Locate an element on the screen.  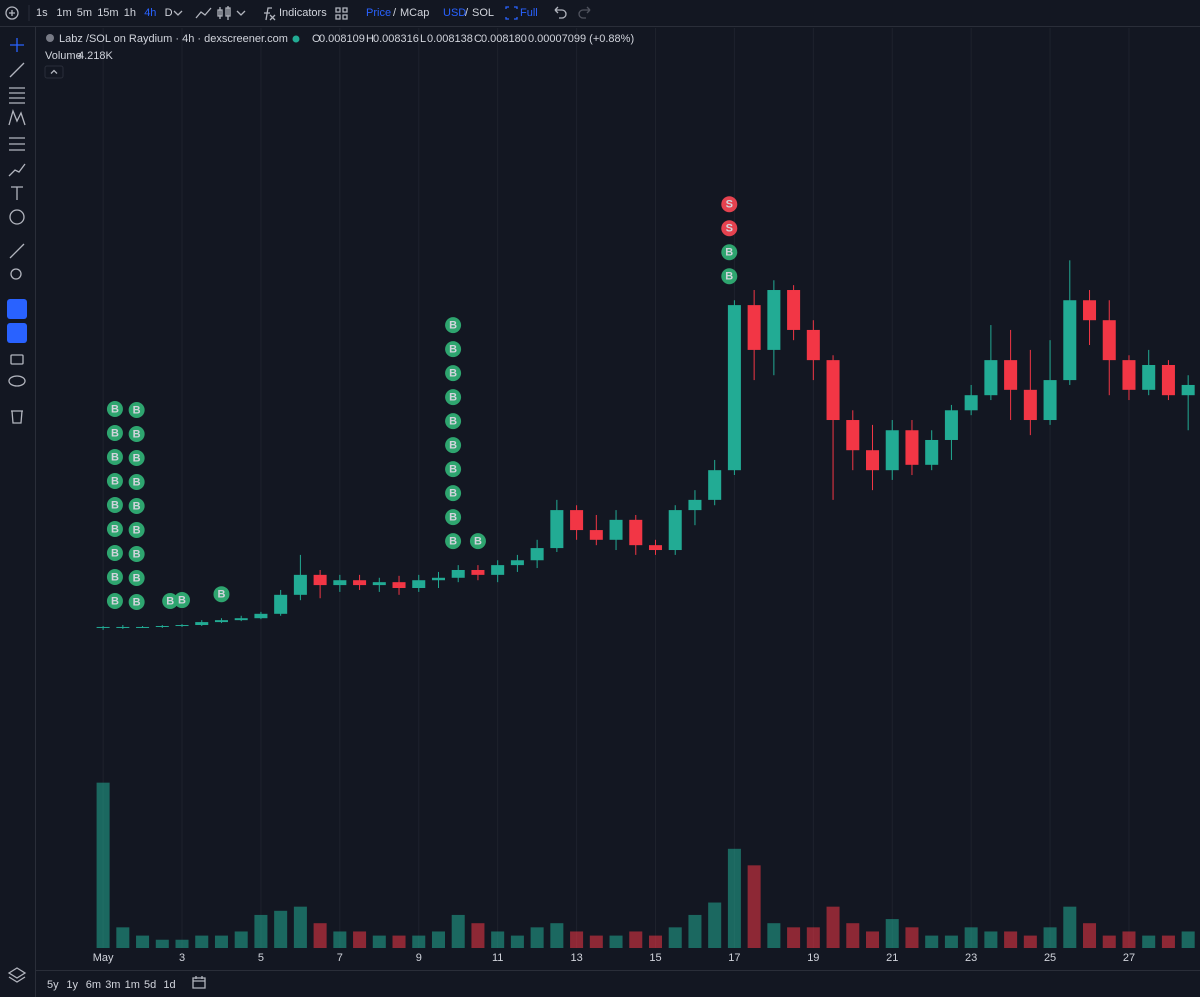
line-chart-button is located at coordinates (203, 13).